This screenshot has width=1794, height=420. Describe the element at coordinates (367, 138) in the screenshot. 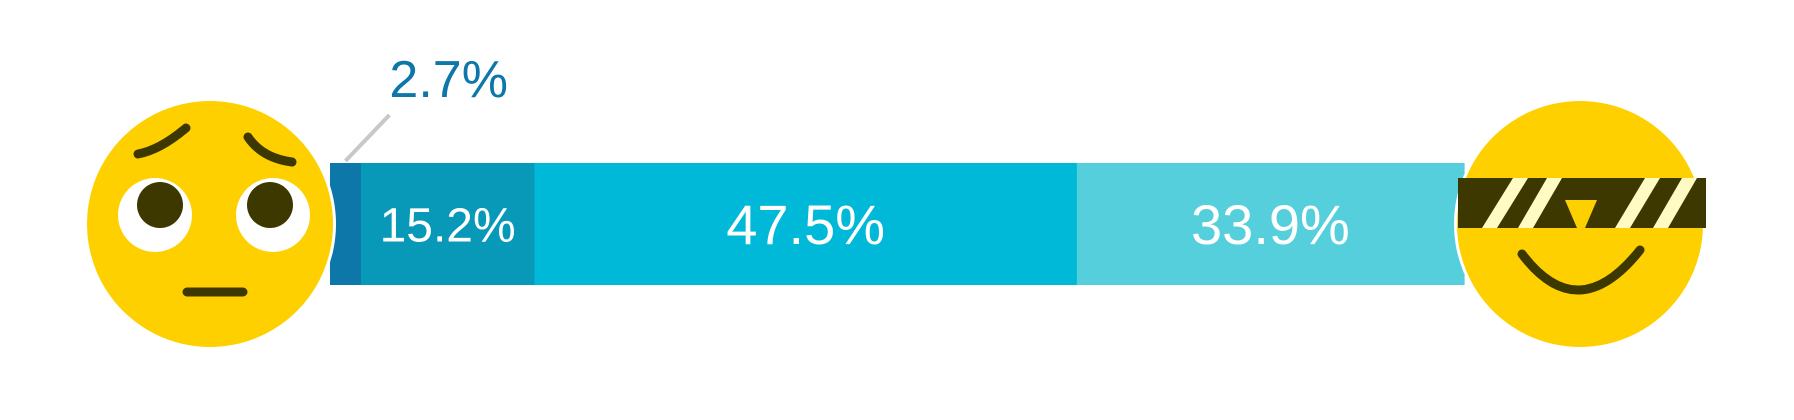

I see `leader-line` at that location.